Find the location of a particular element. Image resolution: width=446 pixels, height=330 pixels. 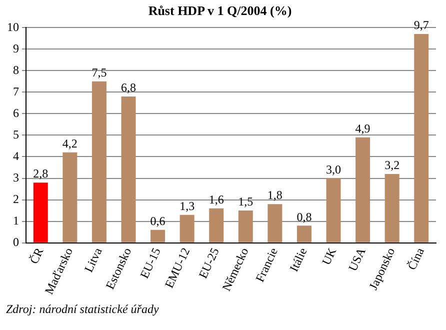

data-label: 1,8 is located at coordinates (274, 195).